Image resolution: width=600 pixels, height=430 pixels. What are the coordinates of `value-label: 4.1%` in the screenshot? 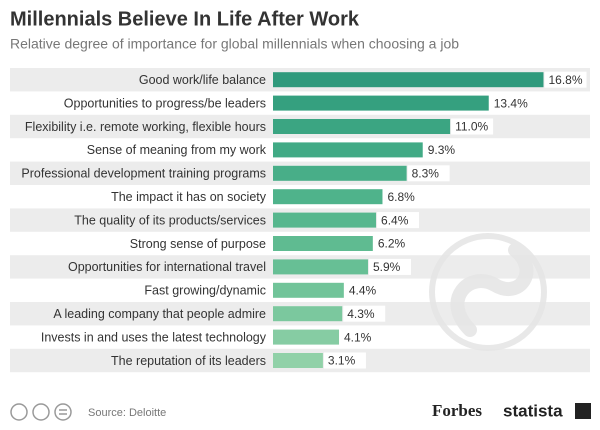 It's located at (358, 337).